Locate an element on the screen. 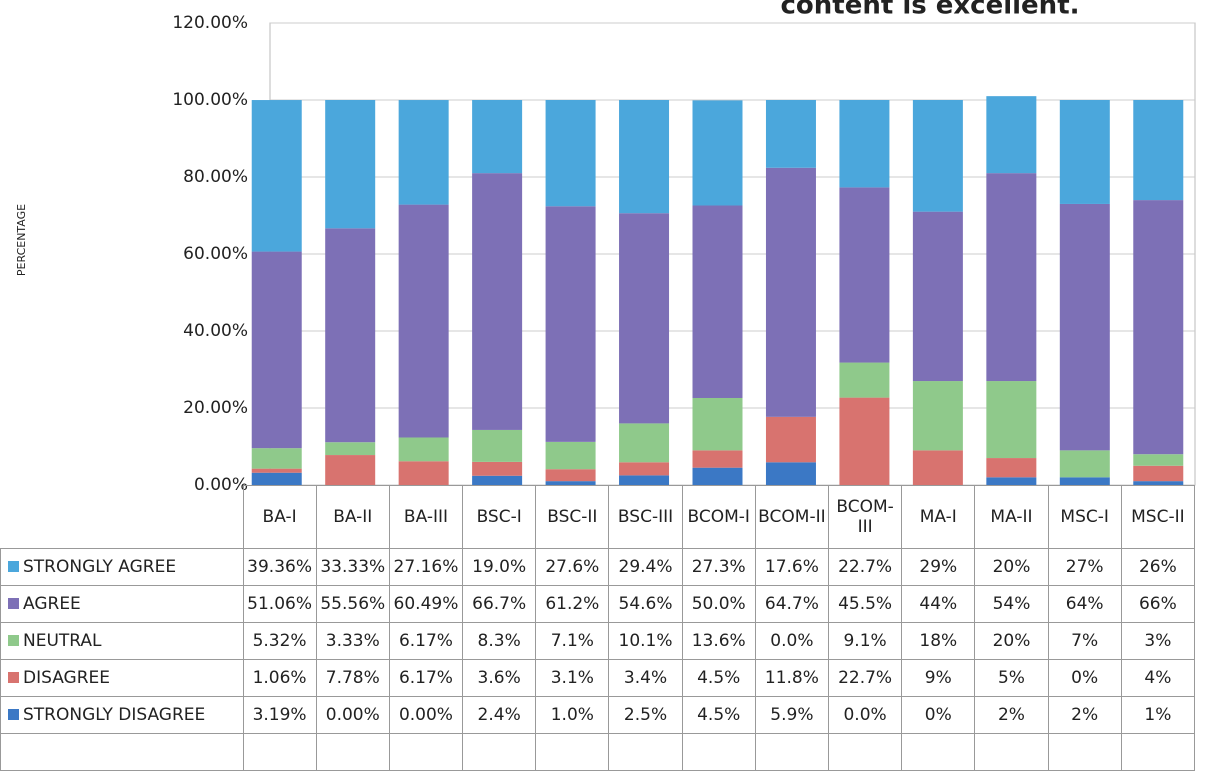 The image size is (1214, 772). value-label: 11.8% is located at coordinates (792, 678).